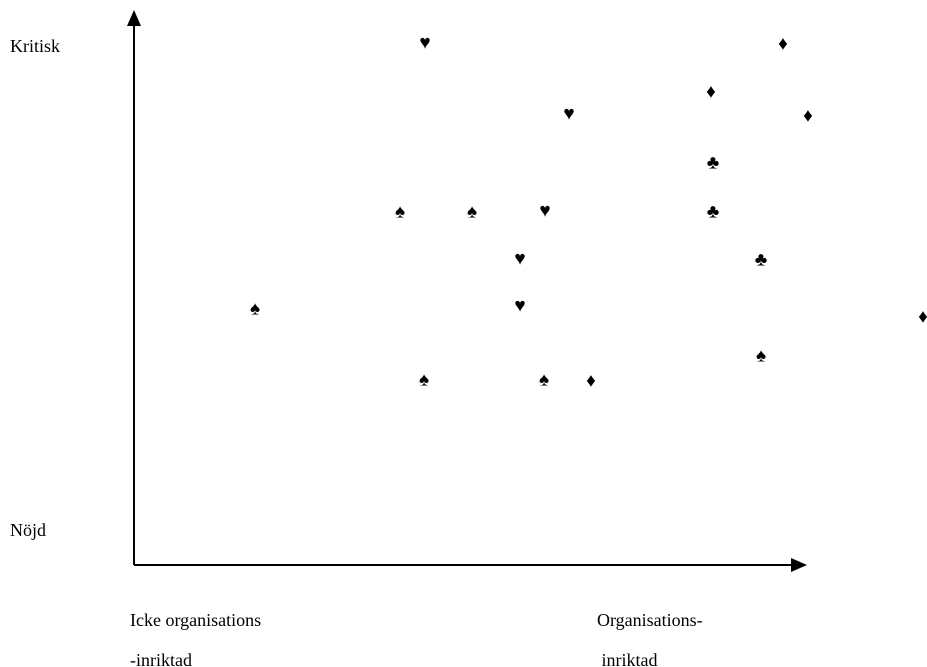  What do you see at coordinates (799, 565) in the screenshot?
I see `x-arrow` at bounding box center [799, 565].